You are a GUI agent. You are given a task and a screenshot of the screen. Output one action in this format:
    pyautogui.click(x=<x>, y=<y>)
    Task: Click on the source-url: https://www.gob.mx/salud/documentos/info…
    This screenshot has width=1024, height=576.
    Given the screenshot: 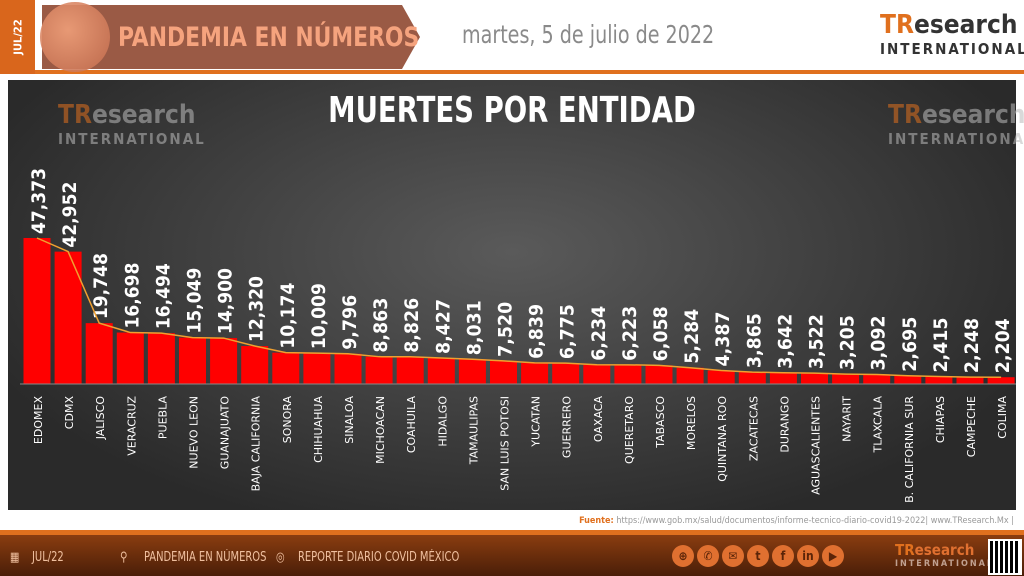 What is the action you would take?
    pyautogui.click(x=815, y=521)
    